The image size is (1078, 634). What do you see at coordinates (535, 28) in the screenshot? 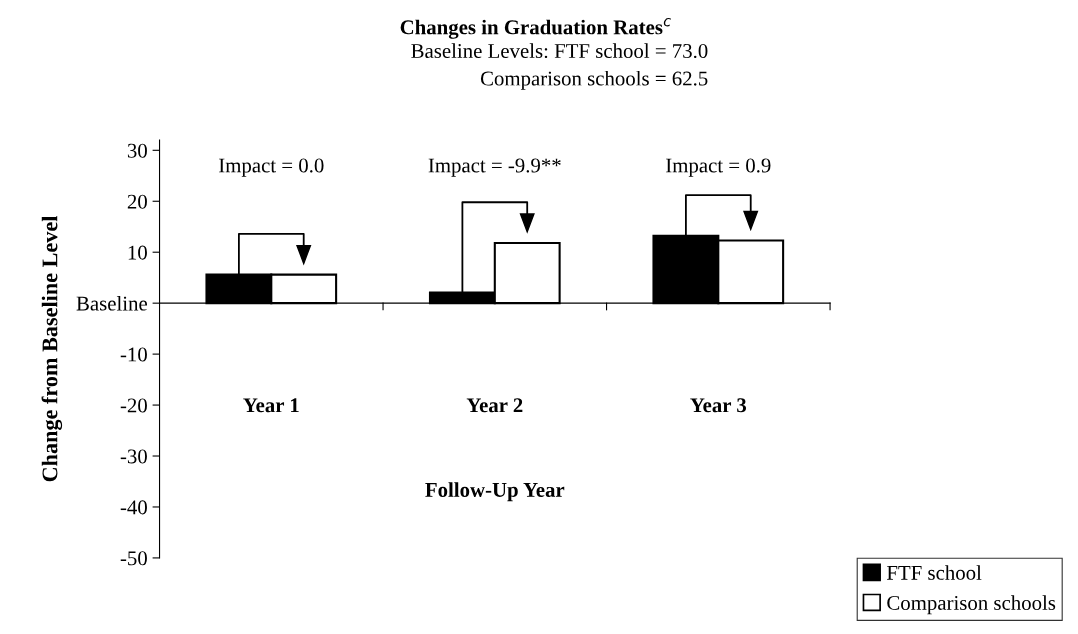
I see `chart-title: Changes in Graduation Rates$^{c}$` at bounding box center [535, 28].